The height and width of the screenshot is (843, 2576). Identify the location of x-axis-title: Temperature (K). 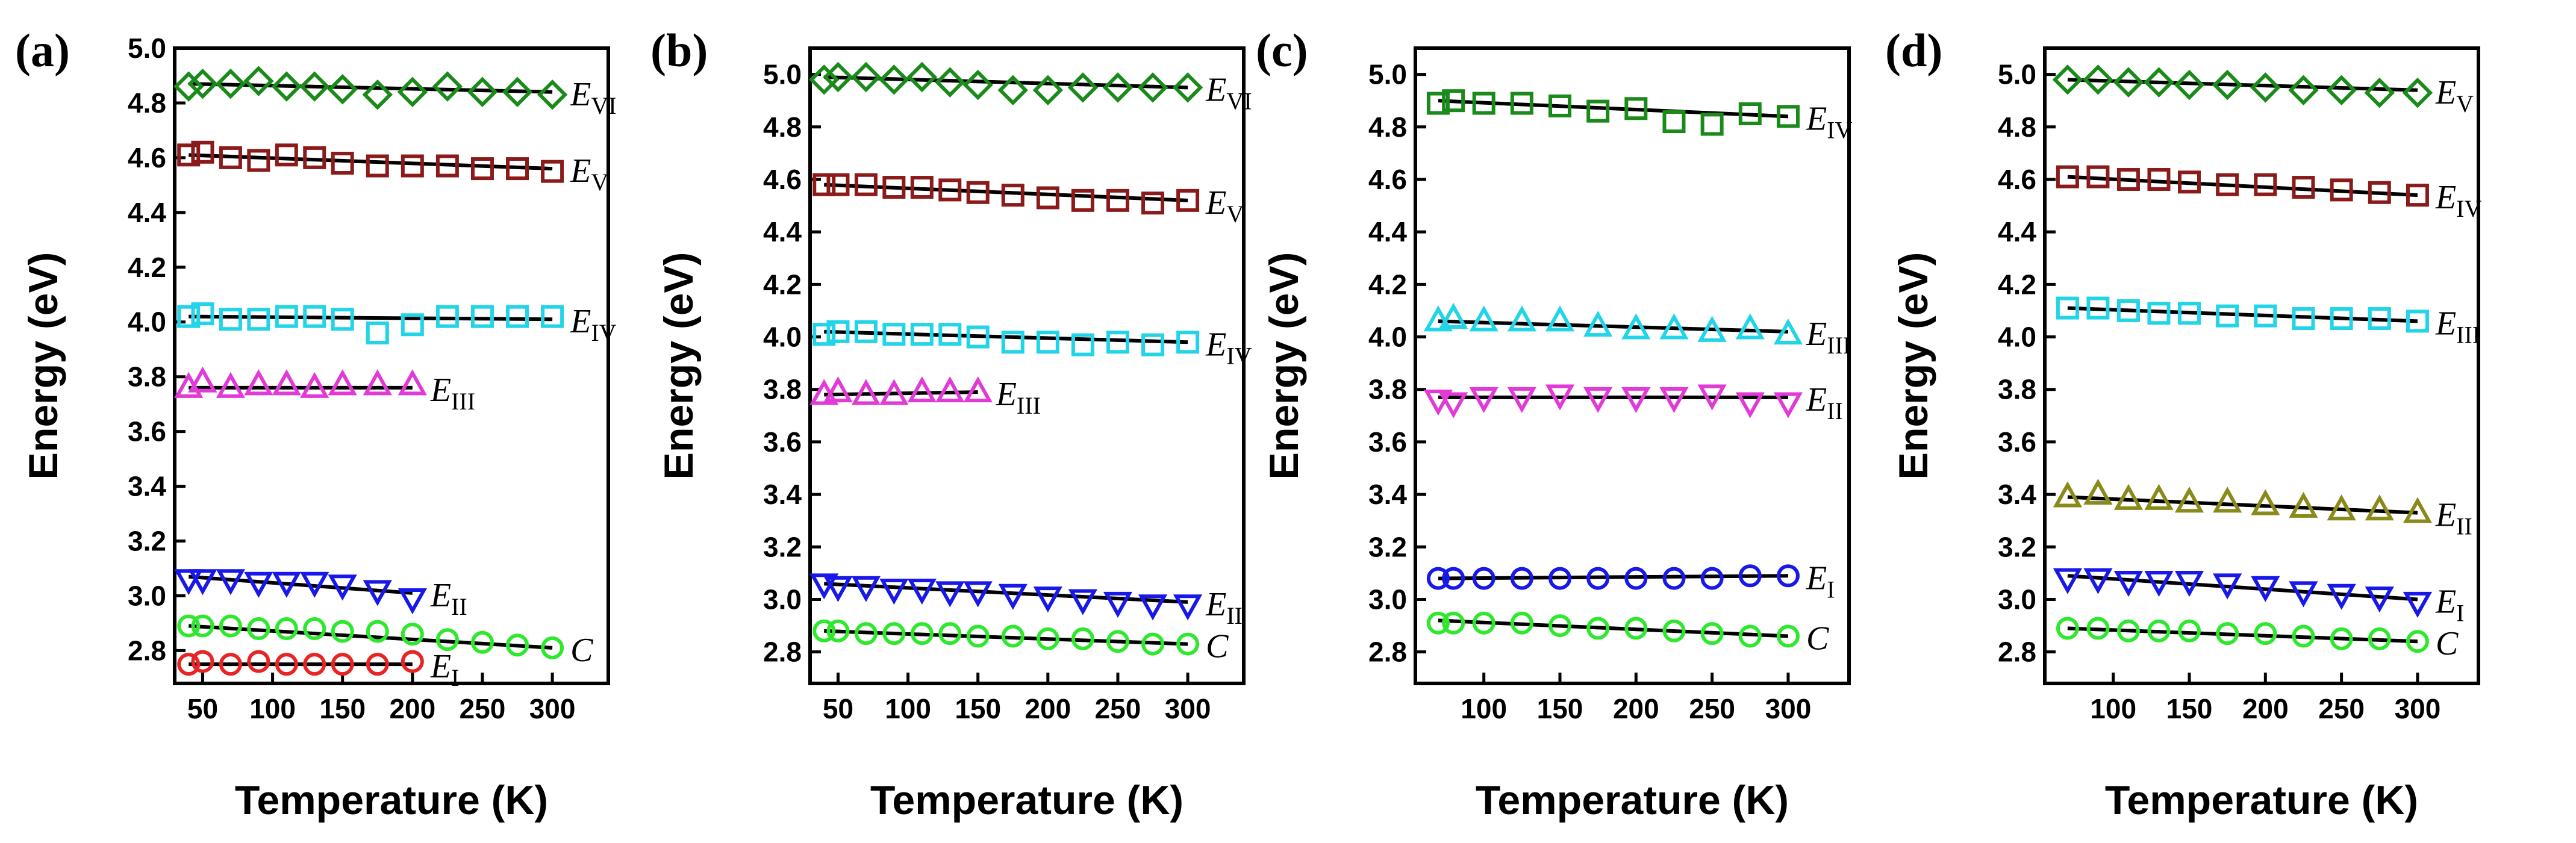
(391, 800).